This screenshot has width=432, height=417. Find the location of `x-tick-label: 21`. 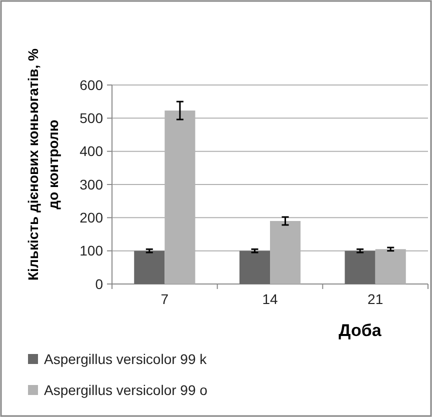

x-tick-label: 21 is located at coordinates (376, 299).